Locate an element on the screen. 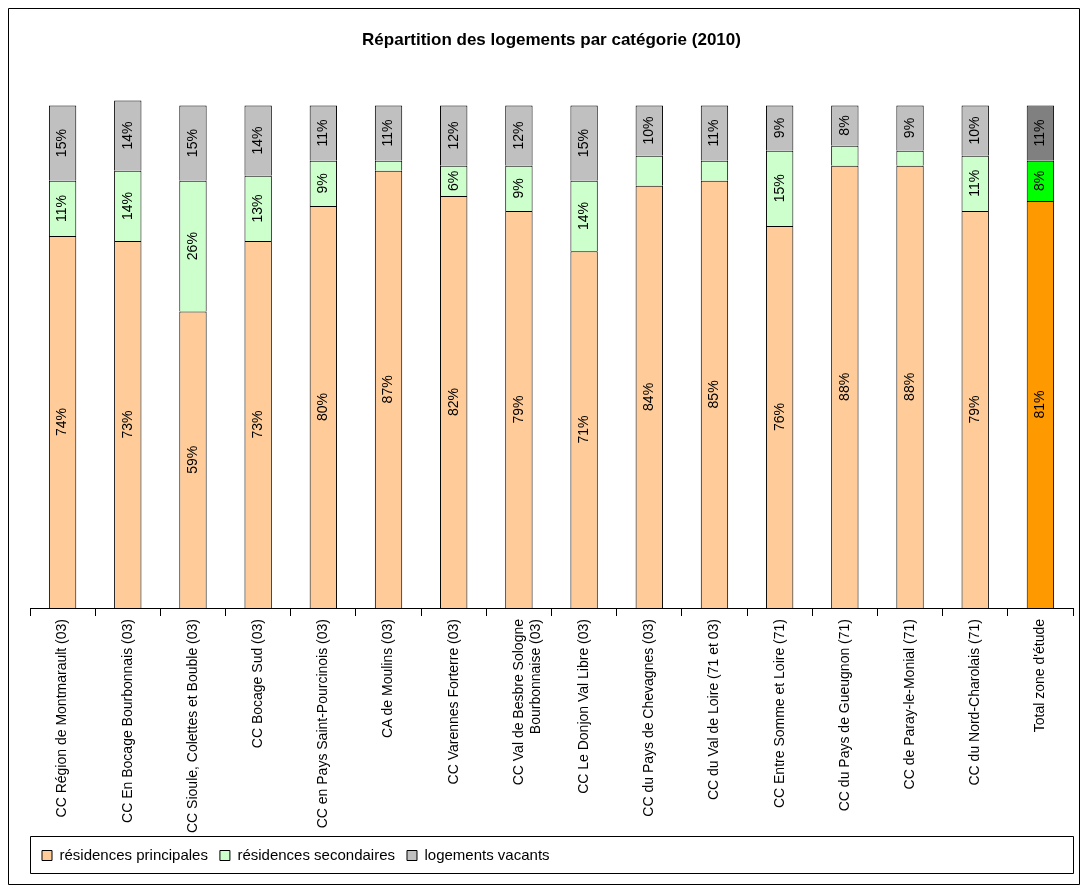  data-label: 81% is located at coordinates (1039, 404).